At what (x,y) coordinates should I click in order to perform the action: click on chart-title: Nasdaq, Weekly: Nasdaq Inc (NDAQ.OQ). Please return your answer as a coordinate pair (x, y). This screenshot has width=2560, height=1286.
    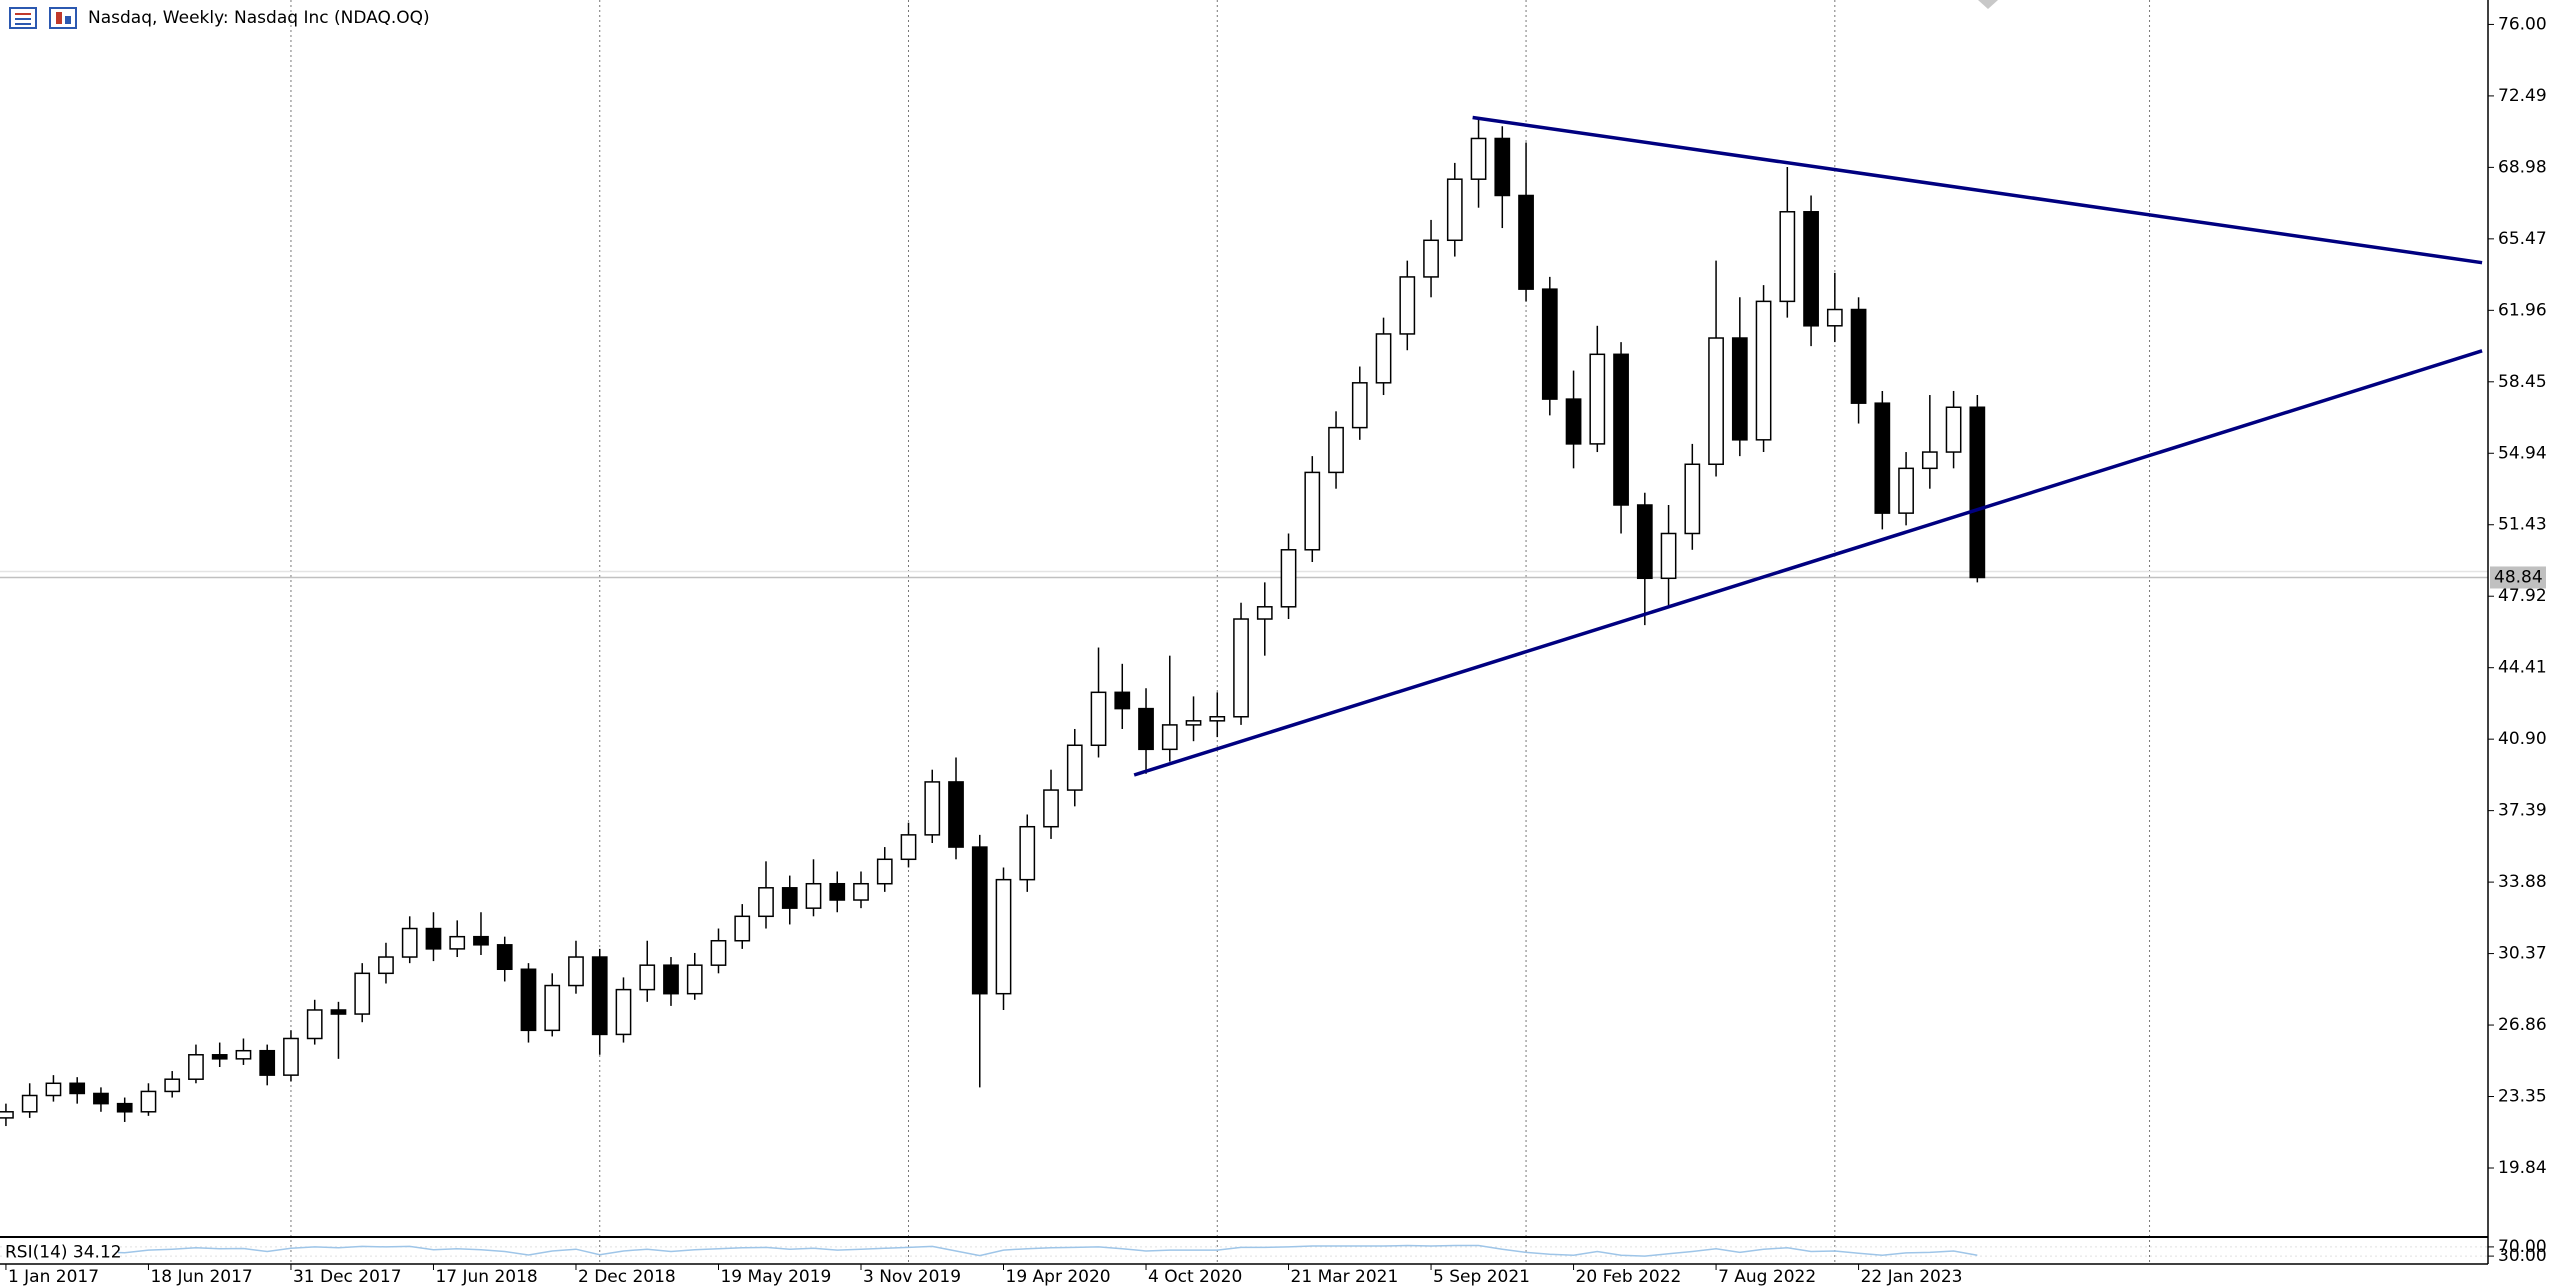
    Looking at the image, I should click on (259, 18).